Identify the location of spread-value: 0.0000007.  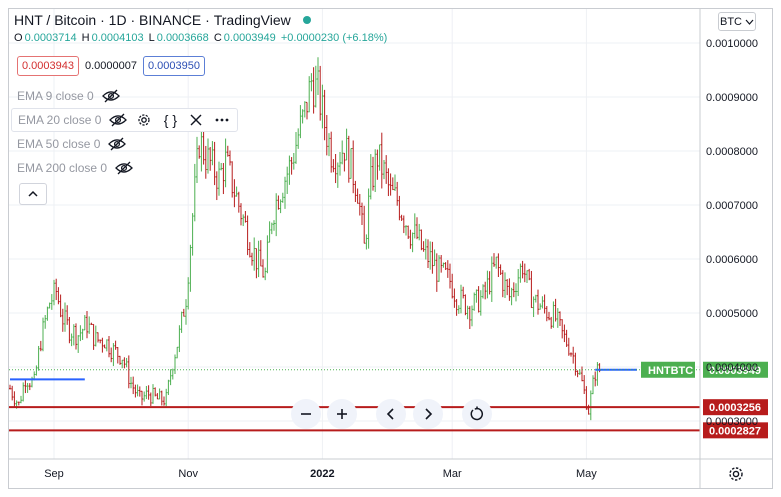
(111, 66).